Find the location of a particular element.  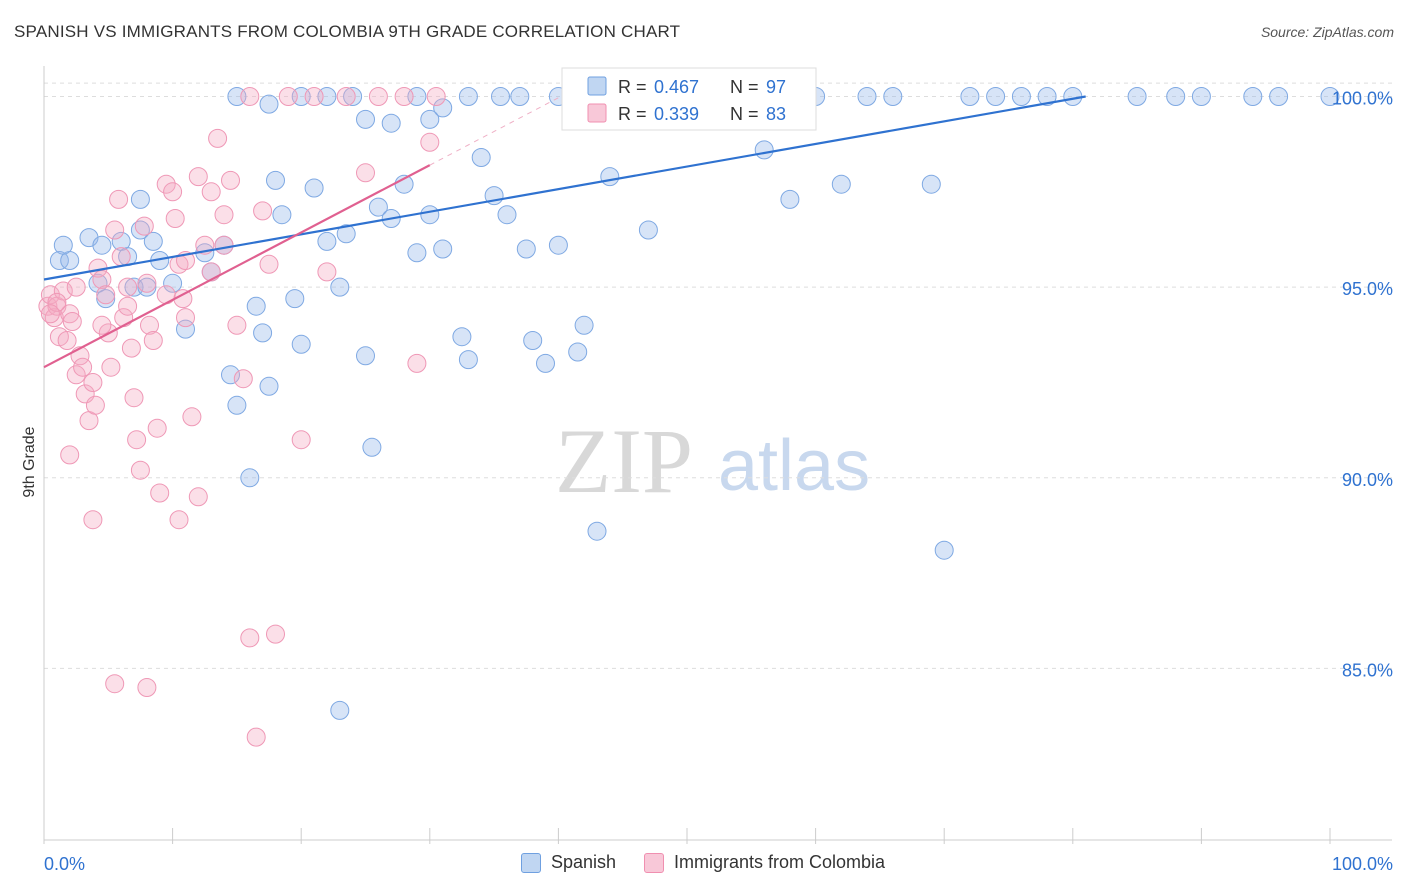

legend-label-spanish: Spanish is located at coordinates (583, 862).